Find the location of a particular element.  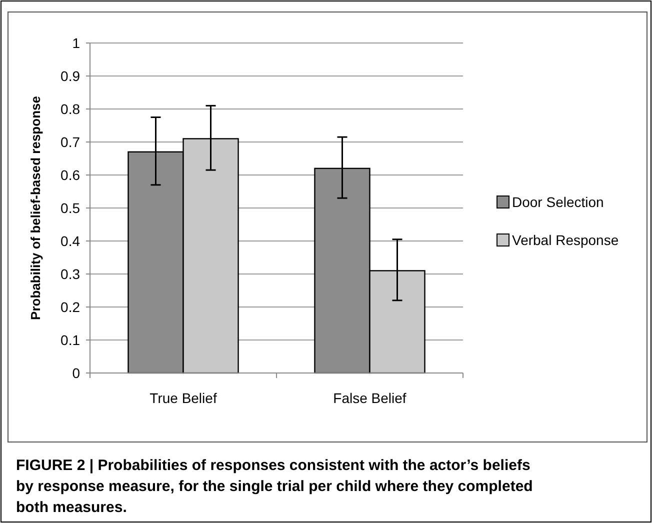

y-tick-label: 0.3 is located at coordinates (70, 274).